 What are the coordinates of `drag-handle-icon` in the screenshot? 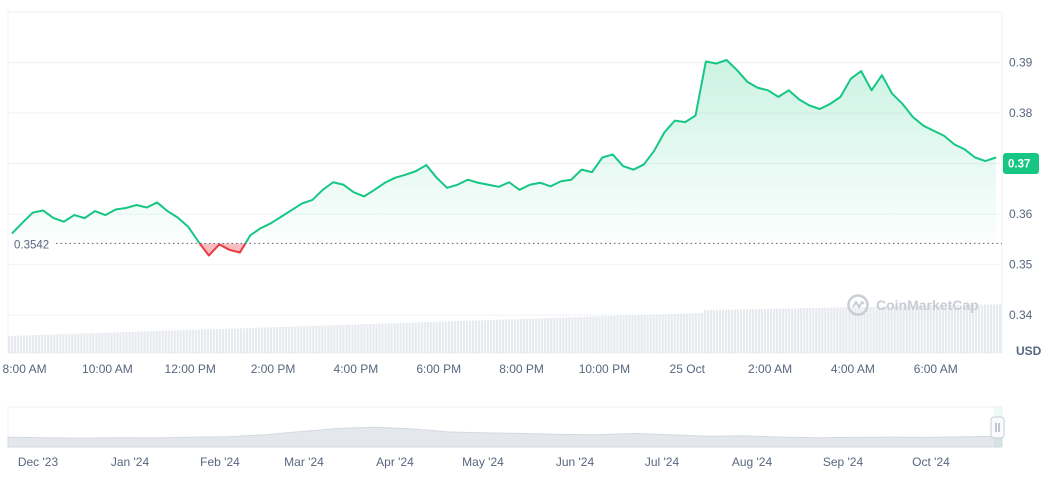 It's located at (997, 427).